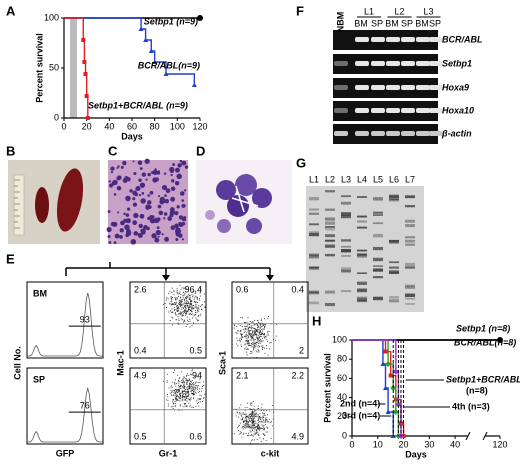 This screenshot has width=520, height=473. What do you see at coordinates (314, 179) in the screenshot?
I see `lane-label: L1` at bounding box center [314, 179].